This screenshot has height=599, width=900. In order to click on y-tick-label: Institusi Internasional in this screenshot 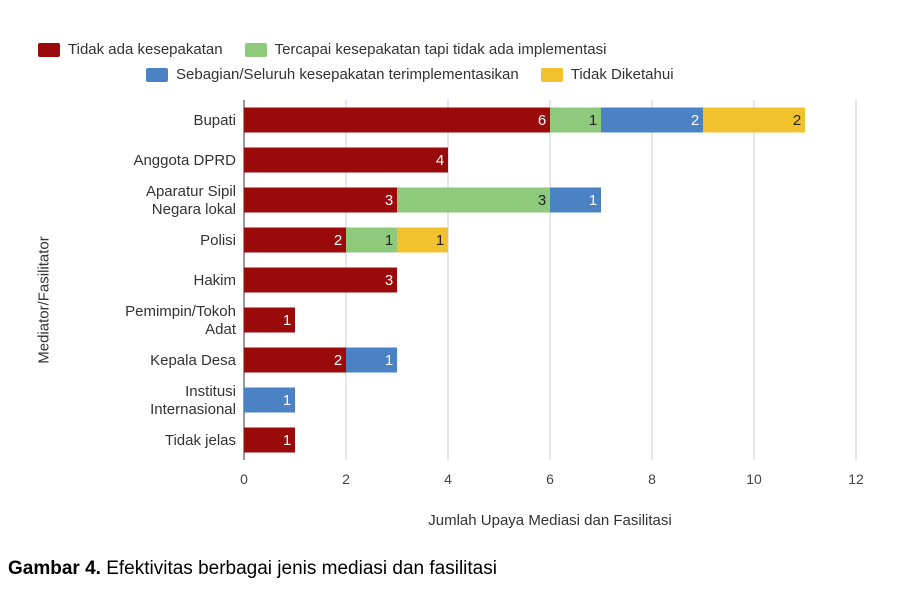, I will do `click(193, 400)`.